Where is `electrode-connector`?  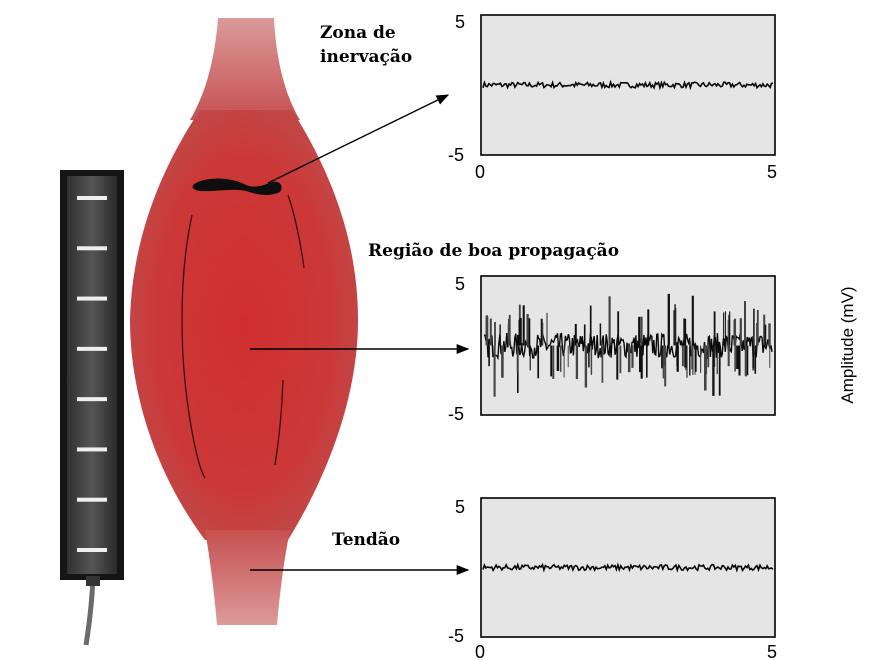
electrode-connector is located at coordinates (93, 581).